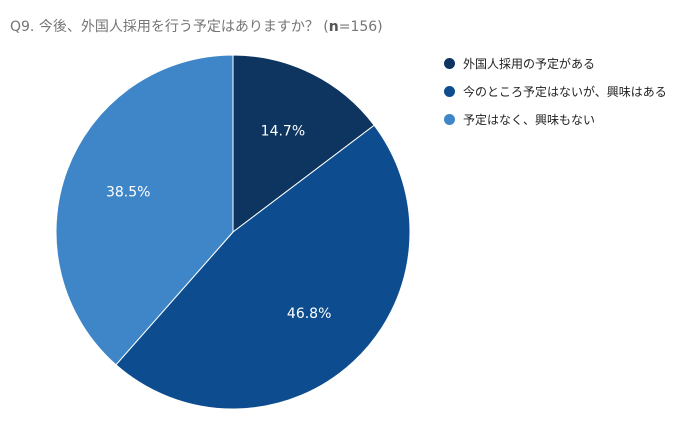  What do you see at coordinates (309, 314) in the screenshot?
I see `pie-slice-label-2: 46.8%` at bounding box center [309, 314].